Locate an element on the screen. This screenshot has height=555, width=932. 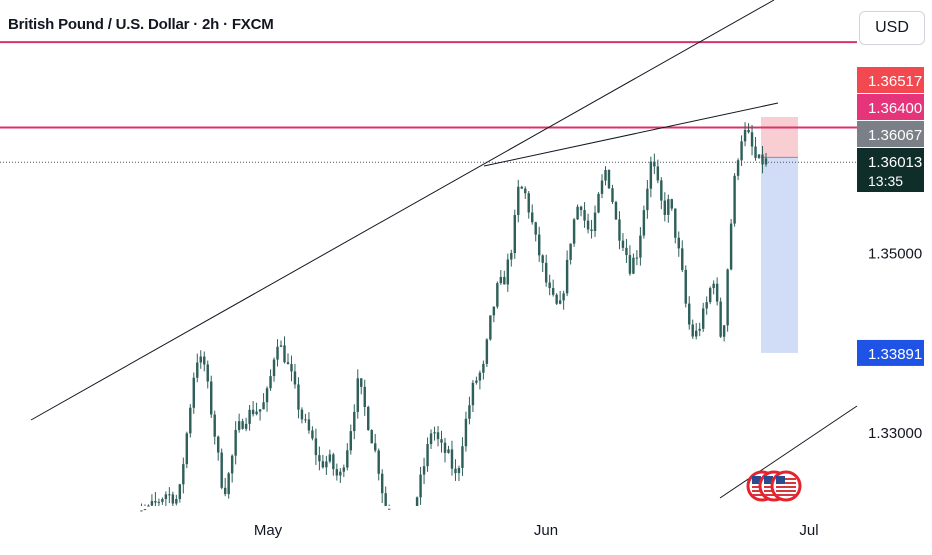
price-label-countdown: 13:35 is located at coordinates (885, 181).